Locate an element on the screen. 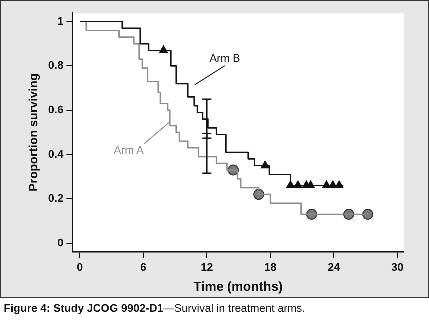 This screenshot has width=429, height=329. point is located at coordinates (368, 214).